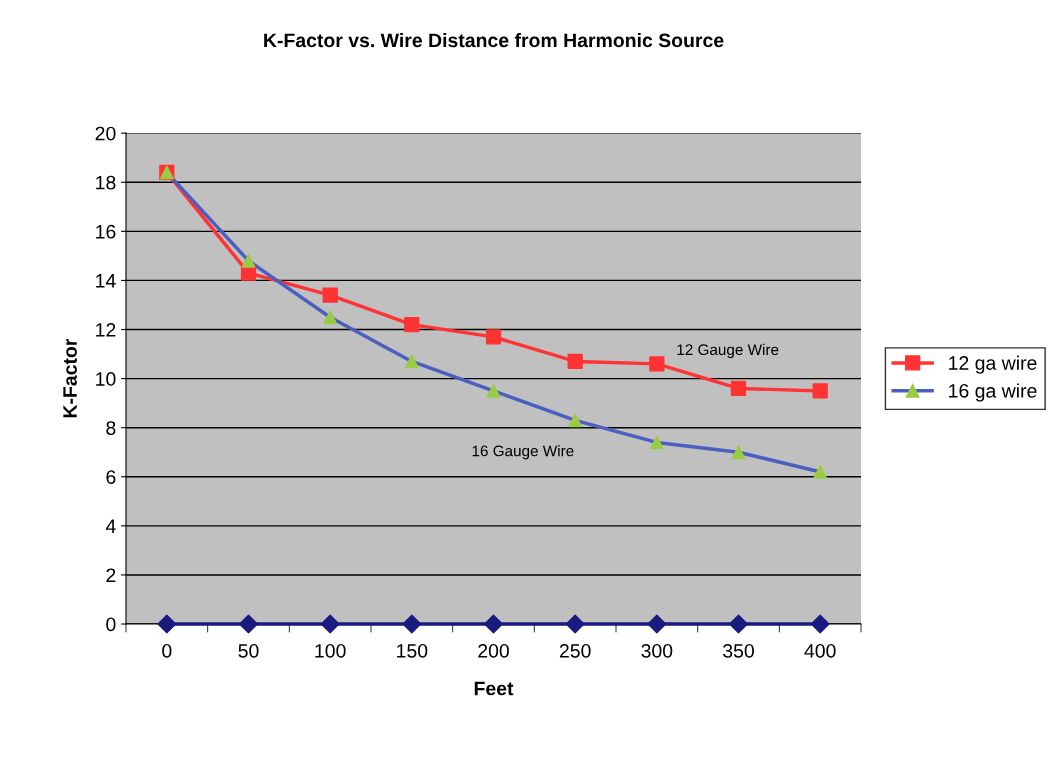 The height and width of the screenshot is (761, 1050). Describe the element at coordinates (106, 231) in the screenshot. I see `y-tick-label: 16` at that location.